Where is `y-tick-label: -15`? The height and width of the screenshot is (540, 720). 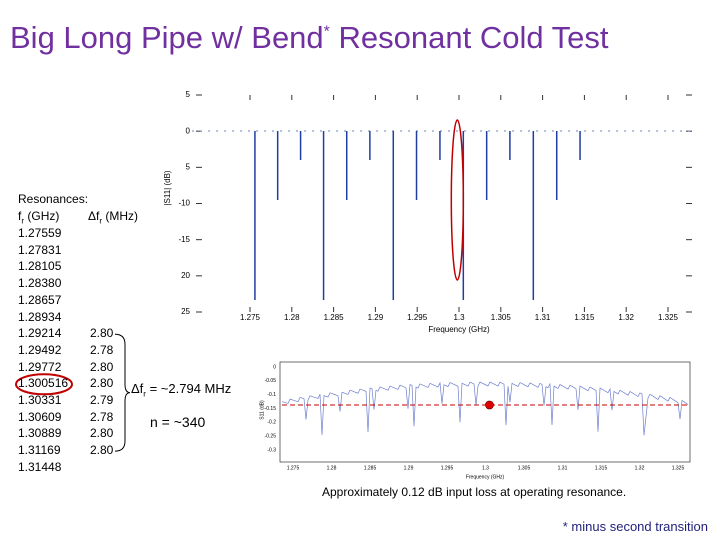
y-tick-label: -15 is located at coordinates (184, 239).